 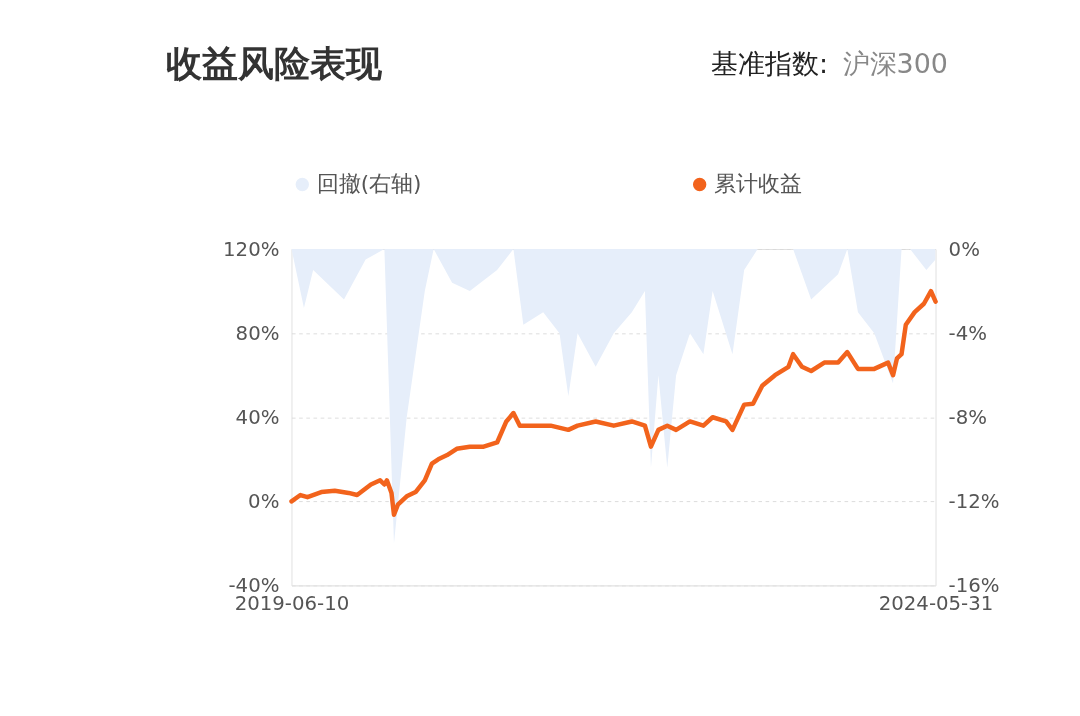 I want to click on x-tick-label: 2019-06-10, so click(x=292, y=604).